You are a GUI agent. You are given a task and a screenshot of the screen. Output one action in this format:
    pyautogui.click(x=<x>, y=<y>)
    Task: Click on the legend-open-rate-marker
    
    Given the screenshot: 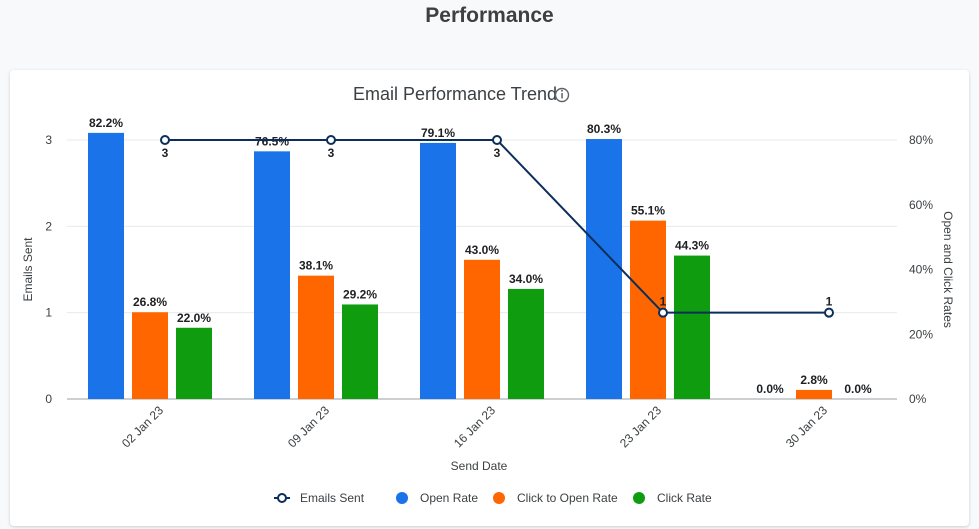 What is the action you would take?
    pyautogui.click(x=402, y=498)
    